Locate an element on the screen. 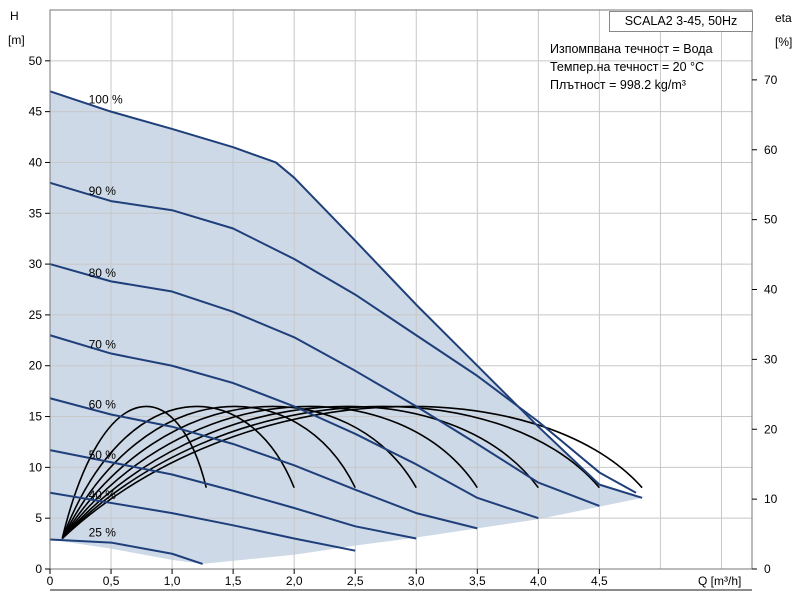 The width and height of the screenshot is (800, 597). y-right-tick-label: 70 is located at coordinates (771, 80).